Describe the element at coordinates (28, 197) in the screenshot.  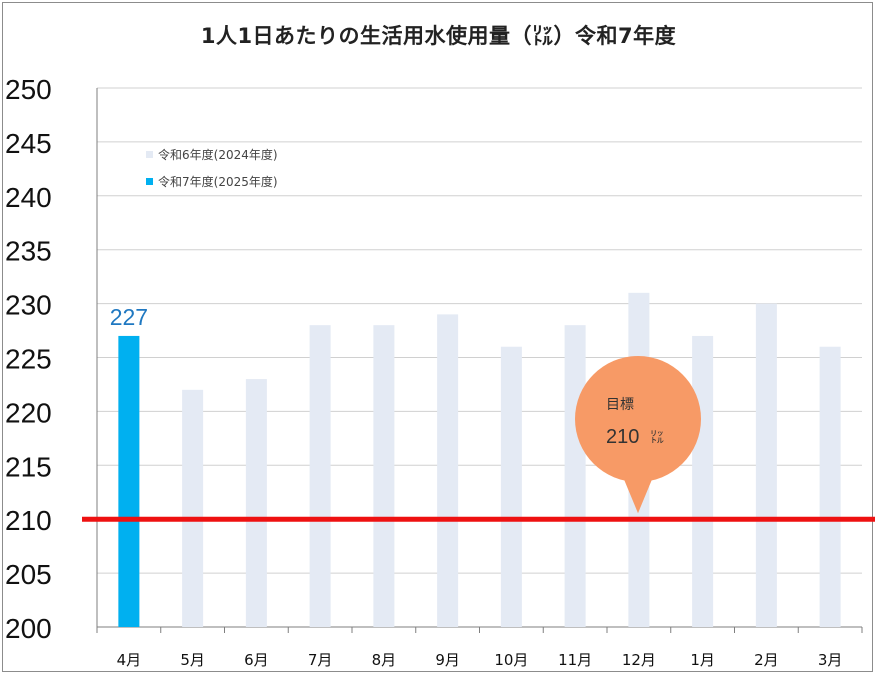
I see `y-tick-label: 240` at that location.